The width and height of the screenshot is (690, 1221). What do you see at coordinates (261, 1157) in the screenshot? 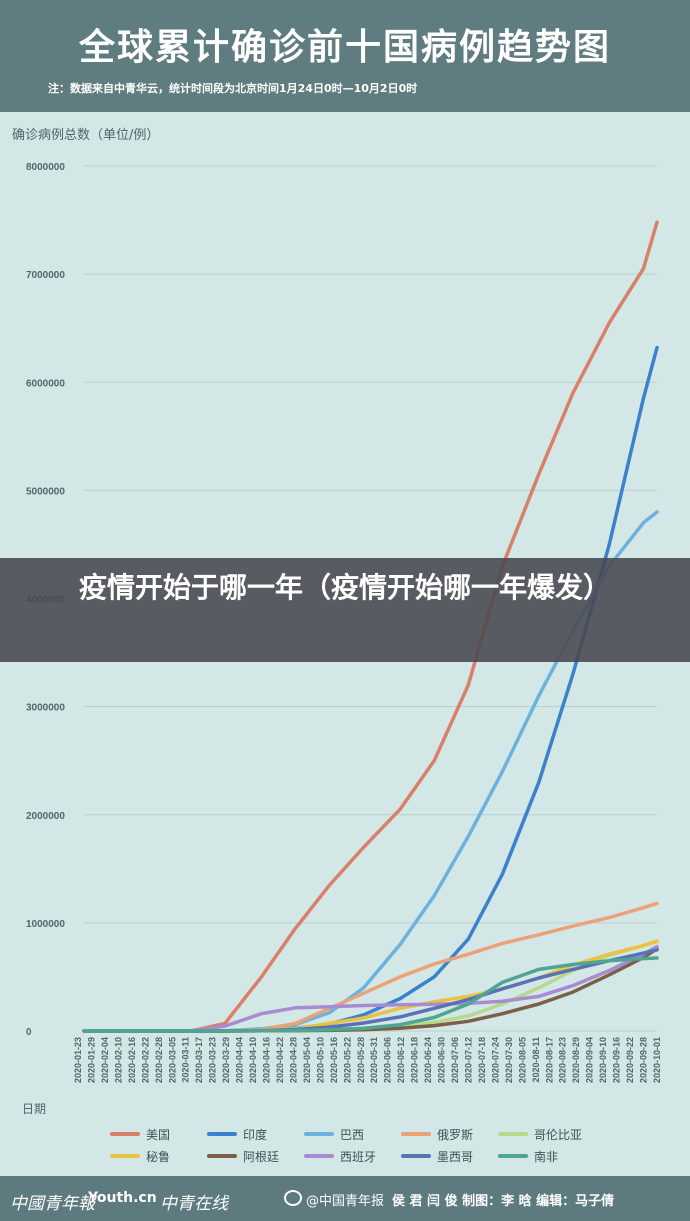
I see `legend-label: 阿根廷` at bounding box center [261, 1157].